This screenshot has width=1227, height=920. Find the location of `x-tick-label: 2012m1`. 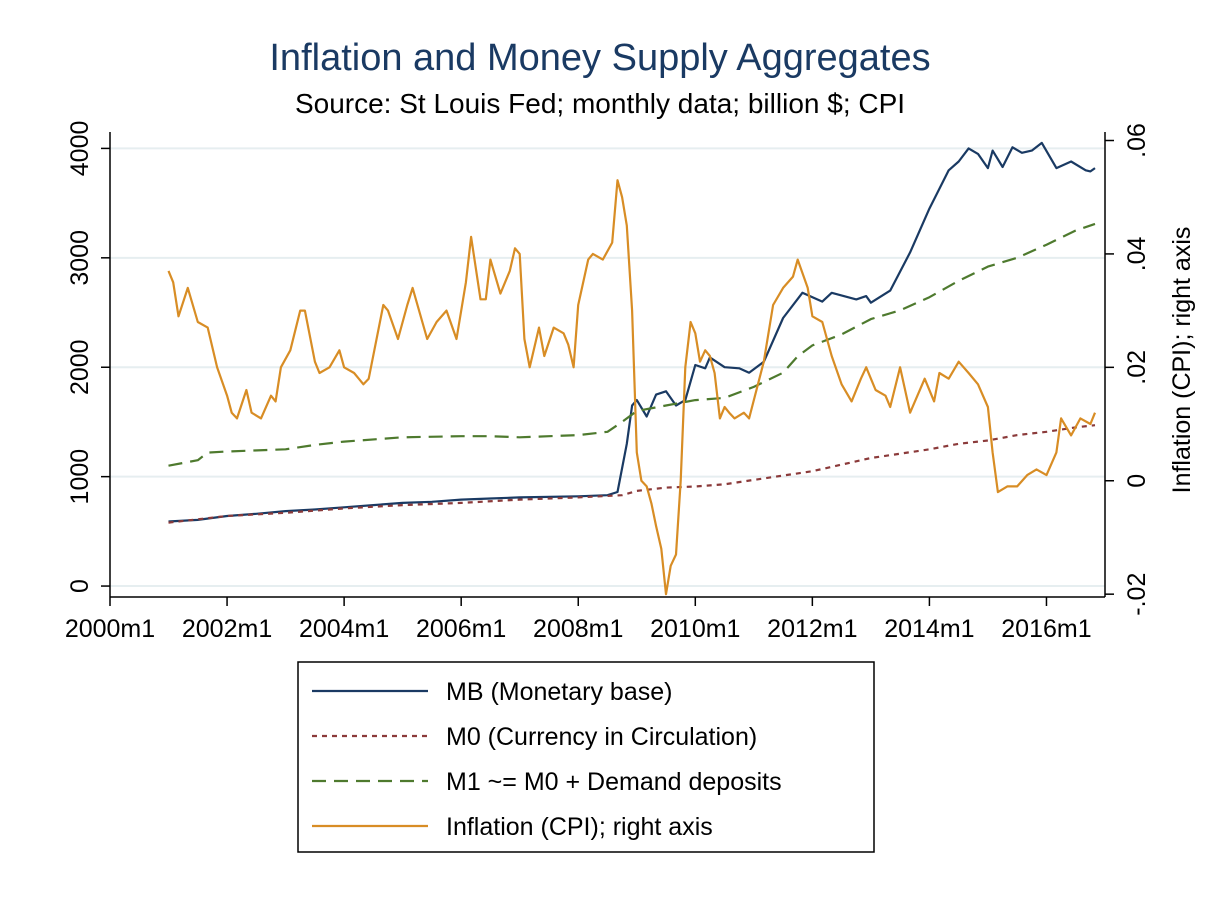

x-tick-label: 2012m1 is located at coordinates (812, 629).